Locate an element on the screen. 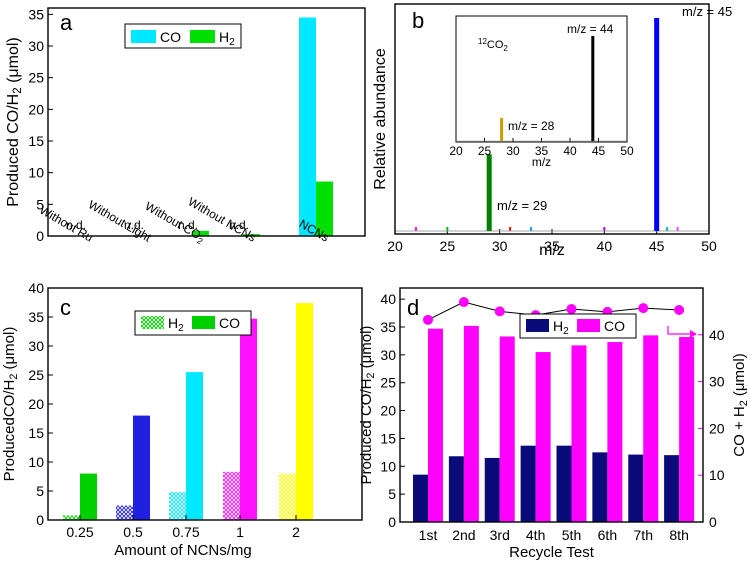  x-tick-label: 2nd is located at coordinates (463, 535).